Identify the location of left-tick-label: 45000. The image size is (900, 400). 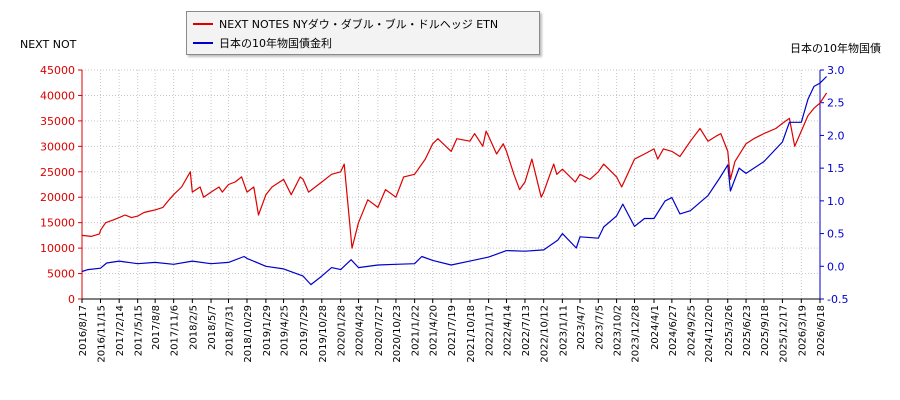
(57, 70).